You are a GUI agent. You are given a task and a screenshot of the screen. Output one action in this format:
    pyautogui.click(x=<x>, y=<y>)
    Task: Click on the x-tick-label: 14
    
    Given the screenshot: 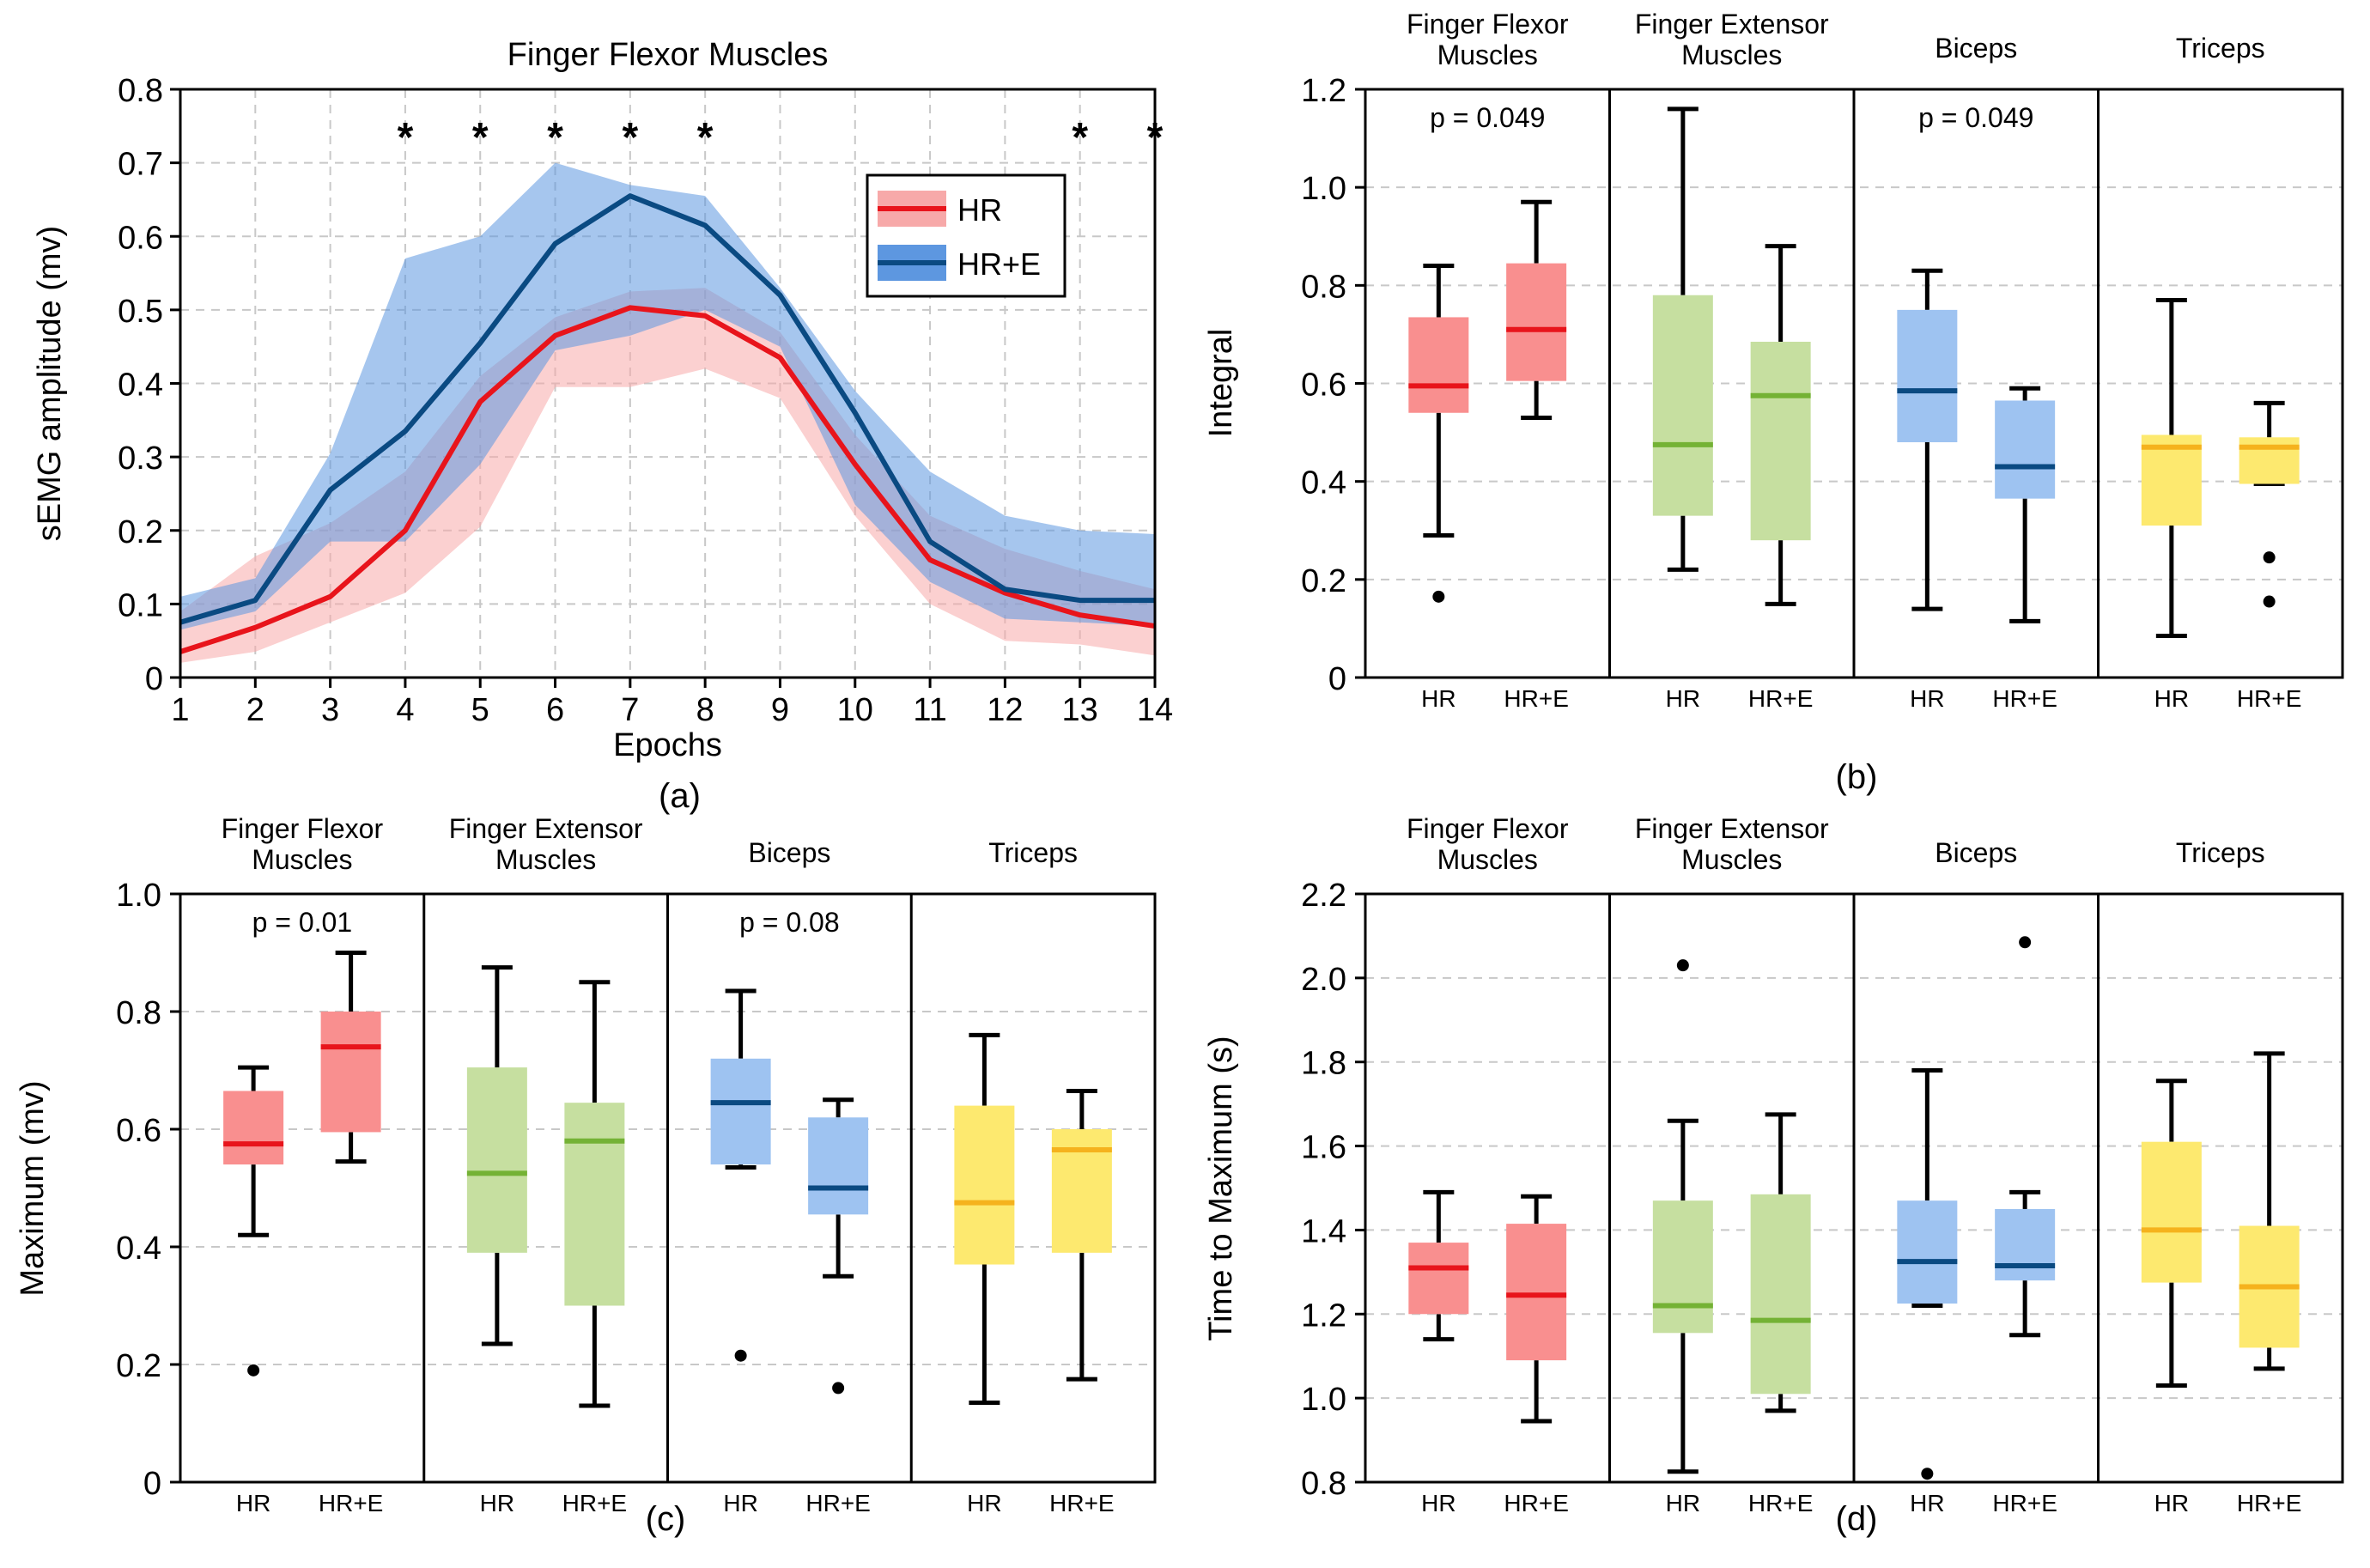 What is the action you would take?
    pyautogui.click(x=1155, y=710)
    